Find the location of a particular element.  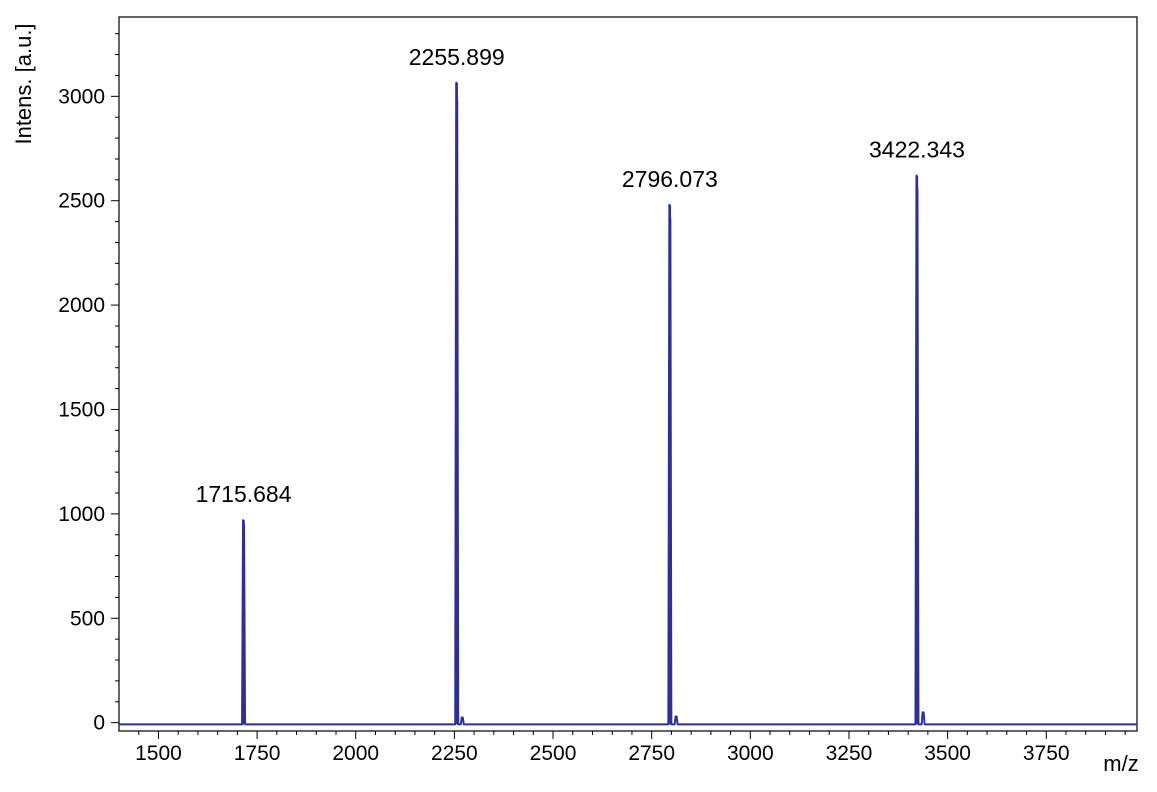

x-tick-label: 3250 is located at coordinates (849, 753).